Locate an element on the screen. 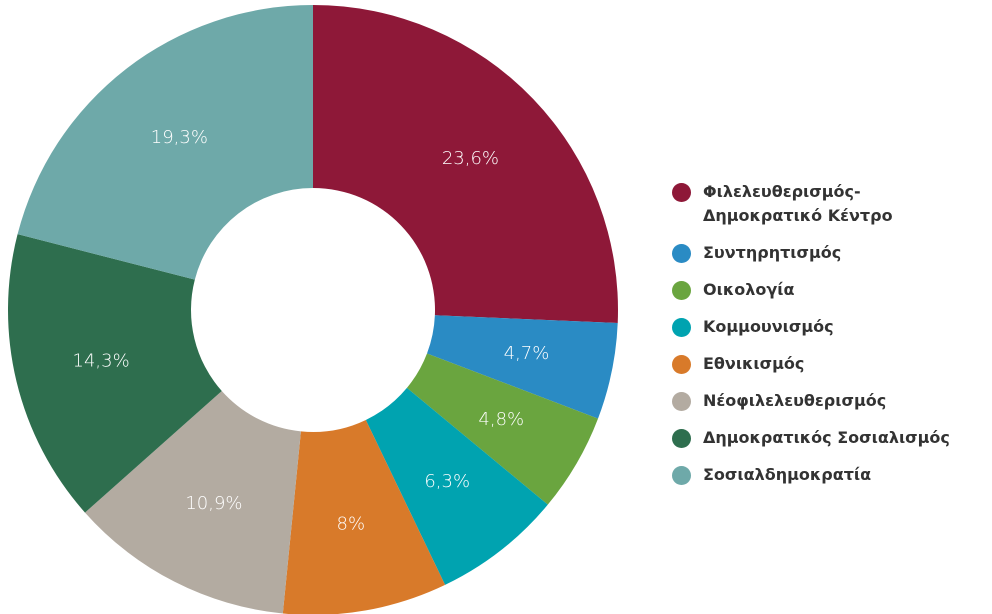 This screenshot has width=992, height=614. legend-item: Δημοκρατικός Σοσιαλισμός is located at coordinates (830, 438).